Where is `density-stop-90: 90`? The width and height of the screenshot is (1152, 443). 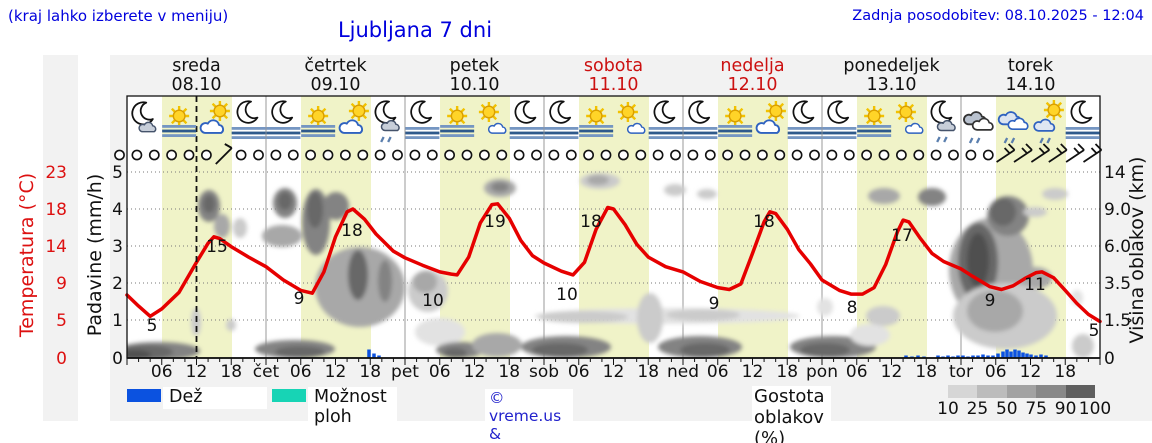 density-stop-90: 90 is located at coordinates (1065, 409).